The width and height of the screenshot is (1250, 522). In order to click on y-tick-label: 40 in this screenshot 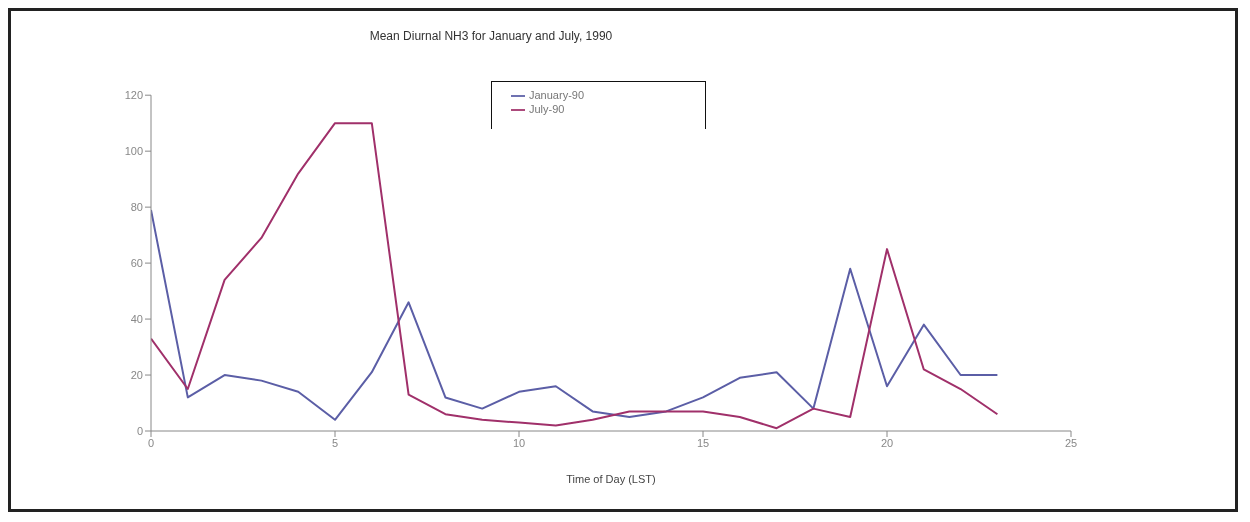, I will do `click(136, 318)`.